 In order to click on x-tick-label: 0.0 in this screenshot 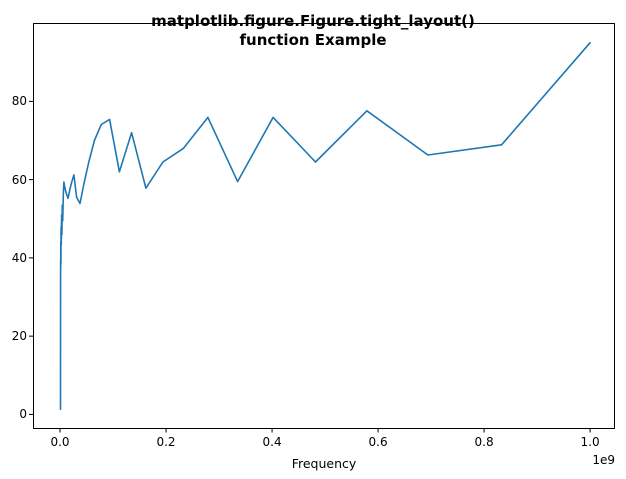, I will do `click(60, 442)`.